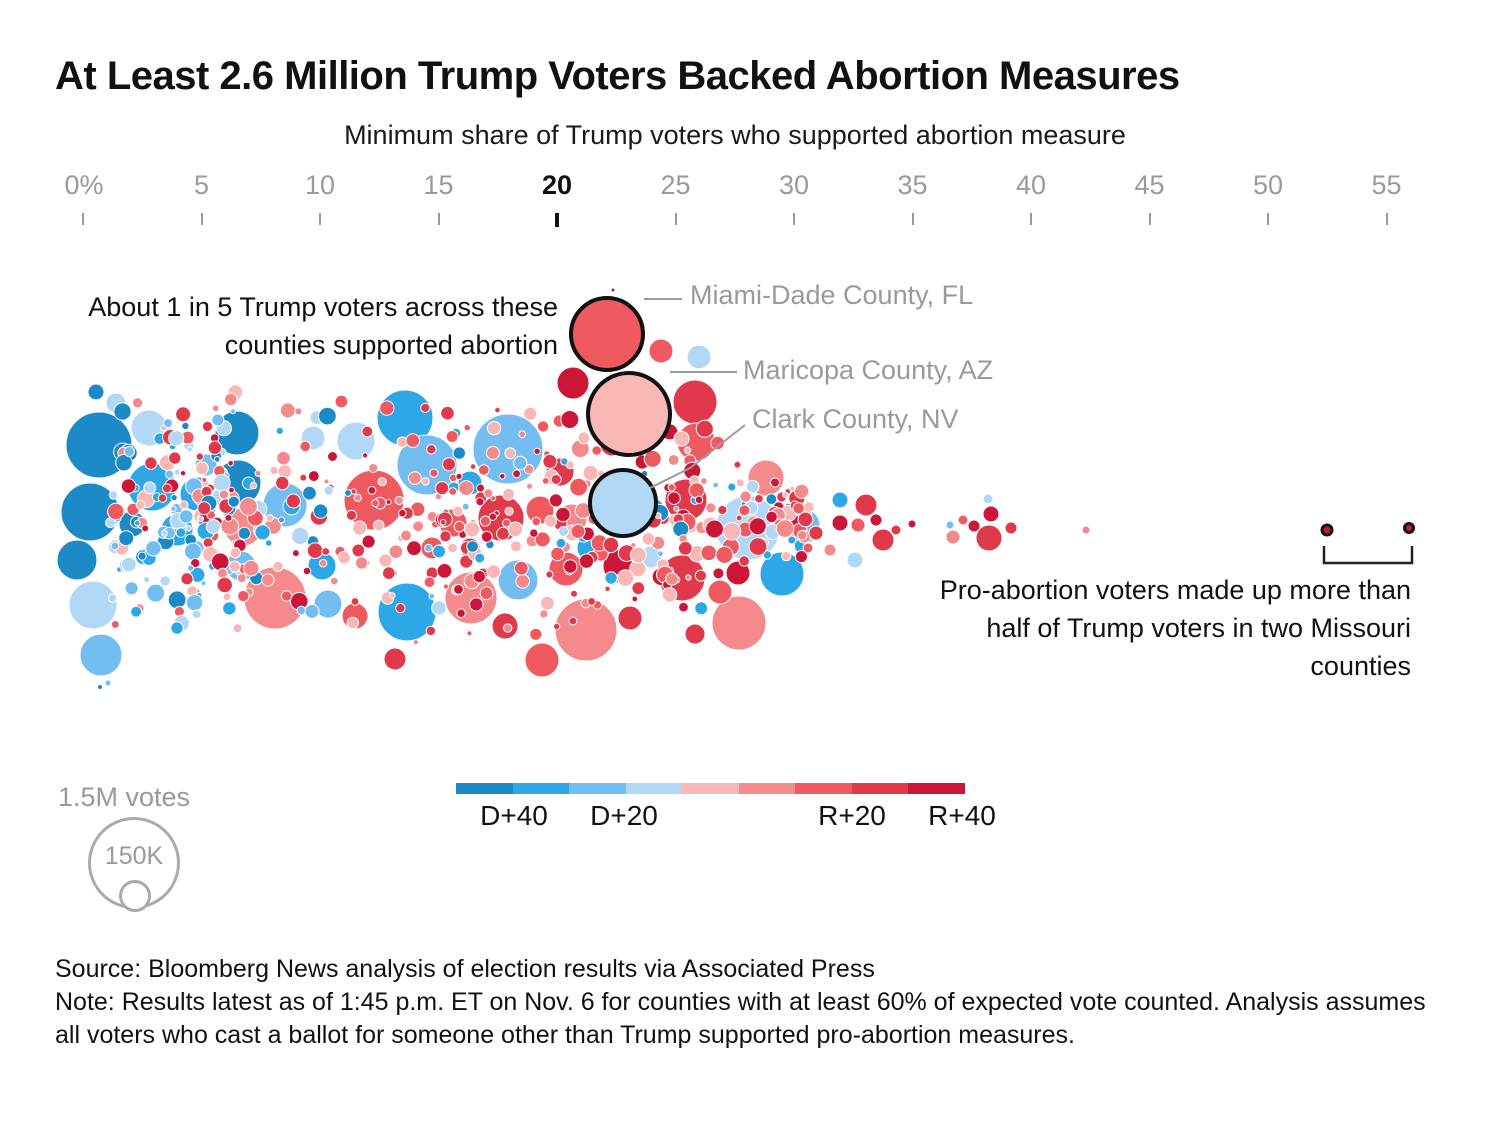 Image resolution: width=1512 pixels, height=1134 pixels. I want to click on bubble-clark, so click(623, 503).